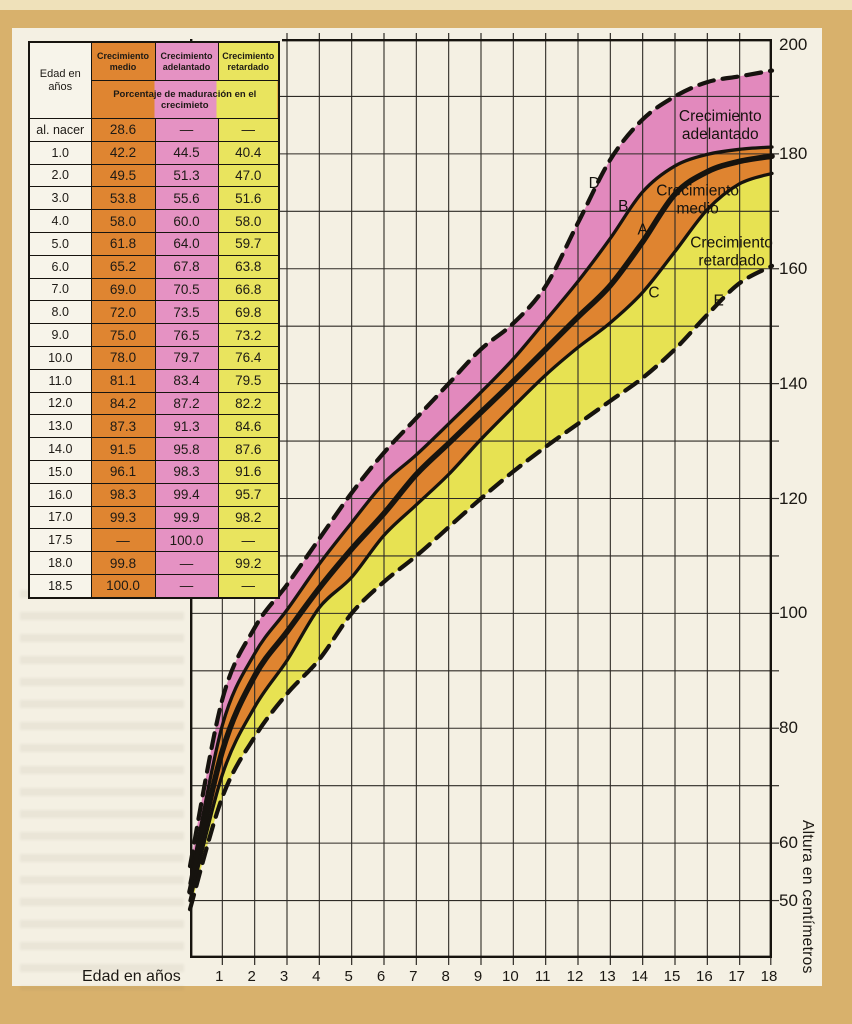  Describe the element at coordinates (123, 403) in the screenshot. I see `table-cell: 84.2` at that location.